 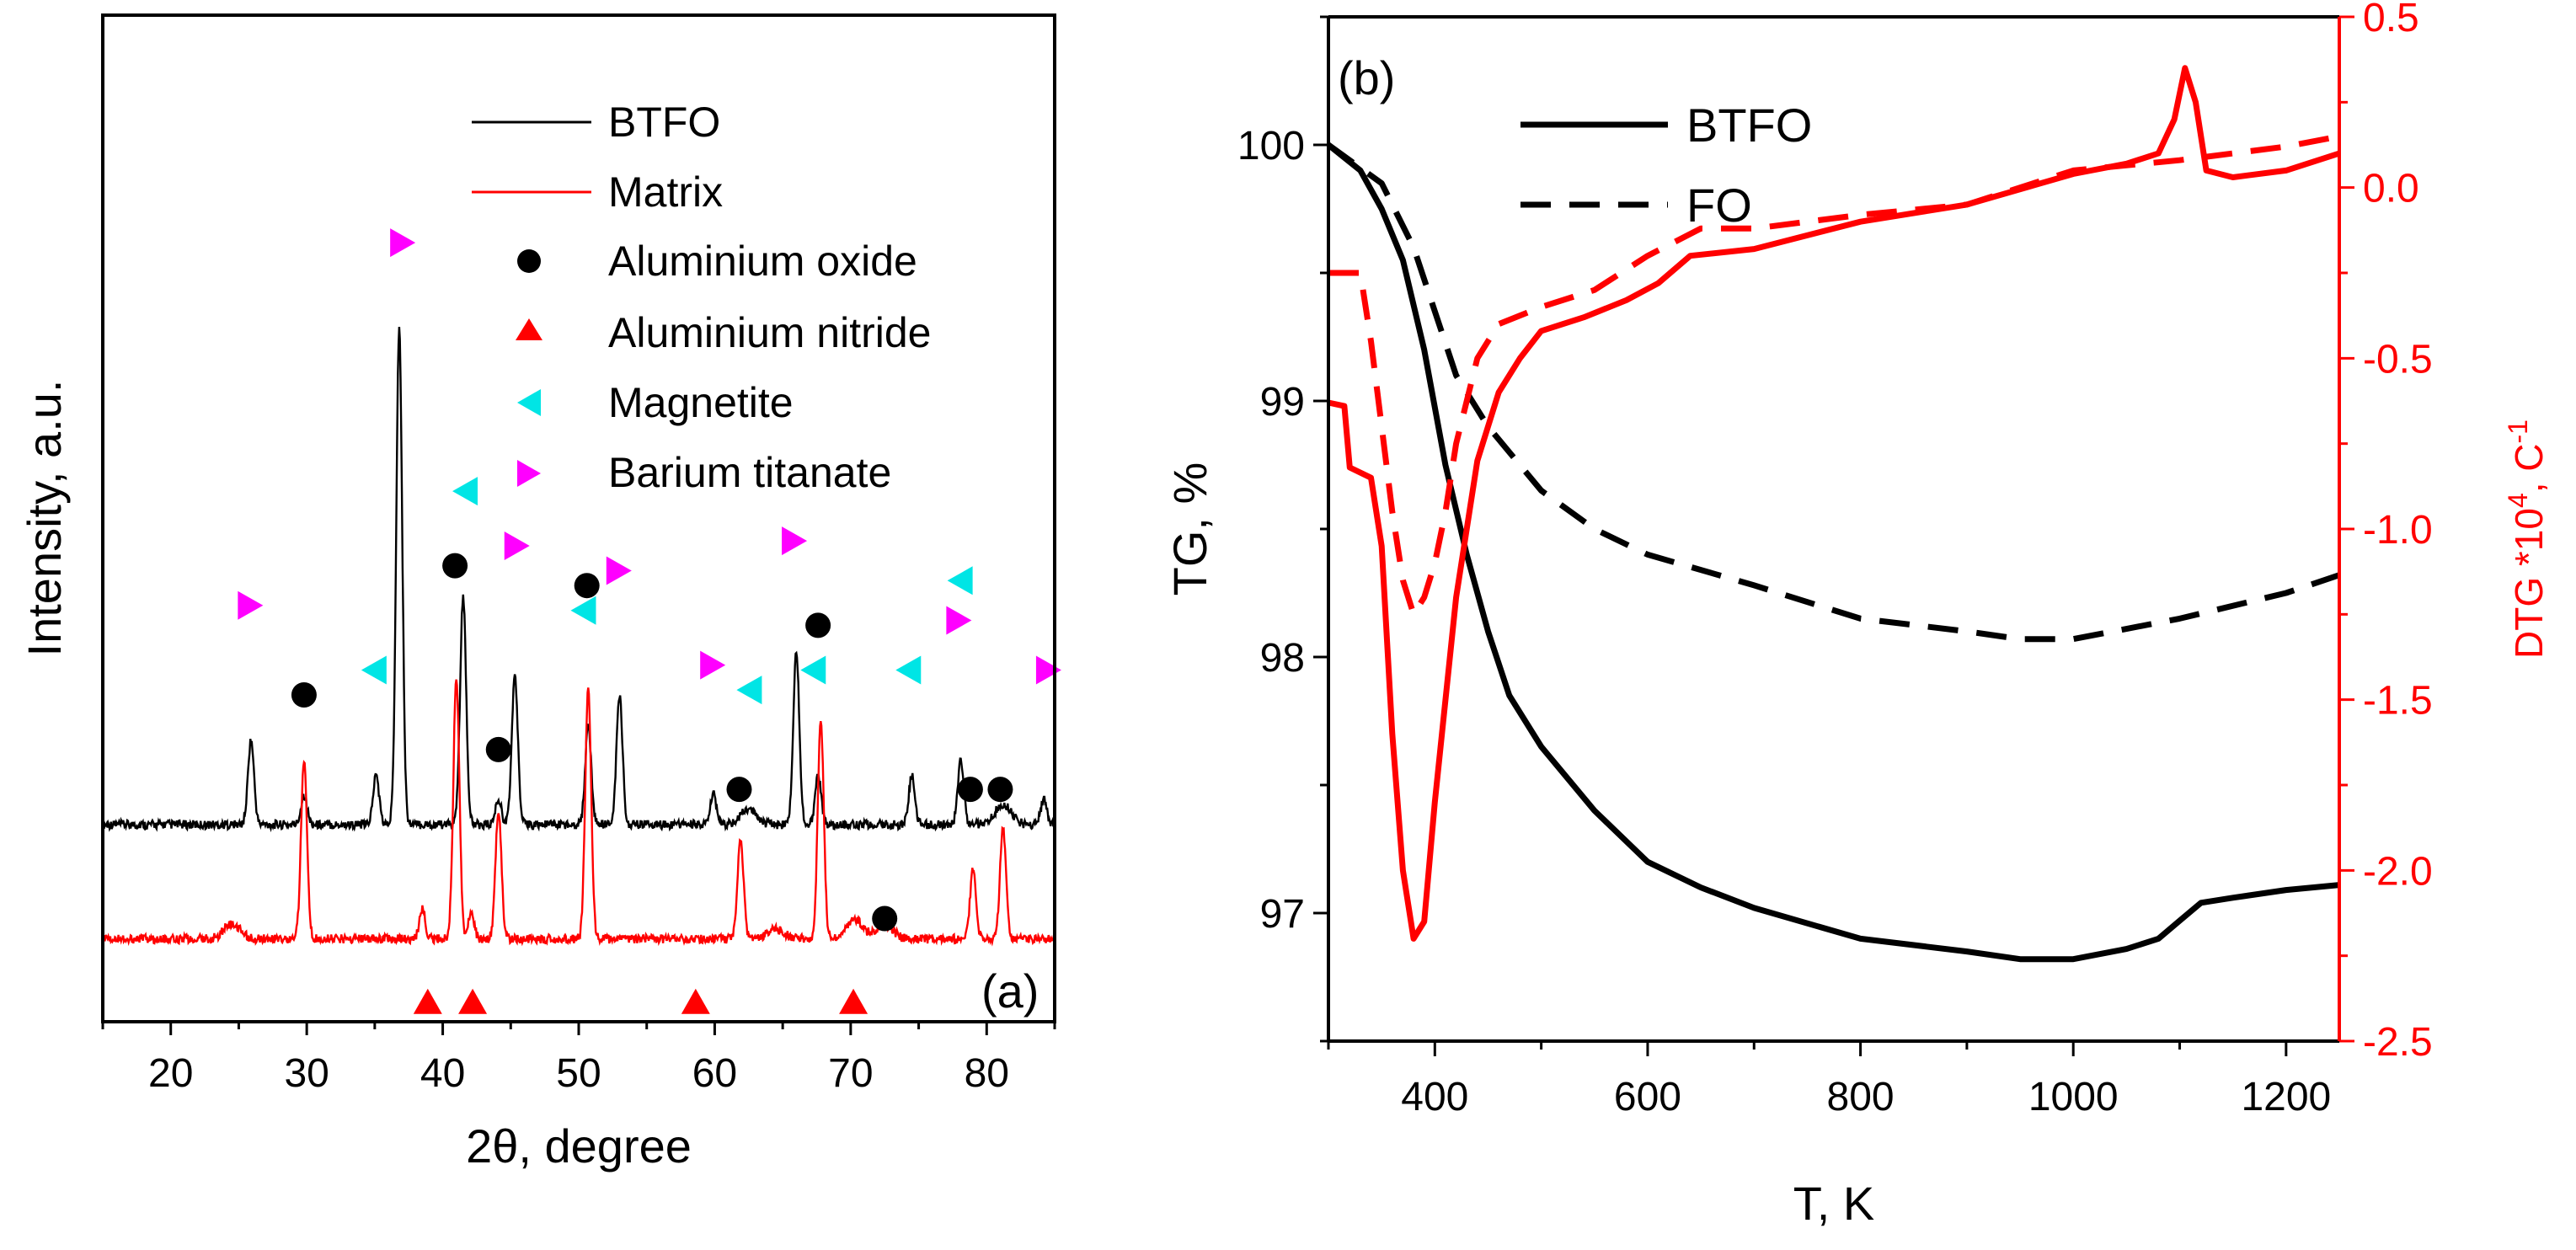 What do you see at coordinates (665, 192) in the screenshot?
I see `legend-matrix-label: Matrix` at bounding box center [665, 192].